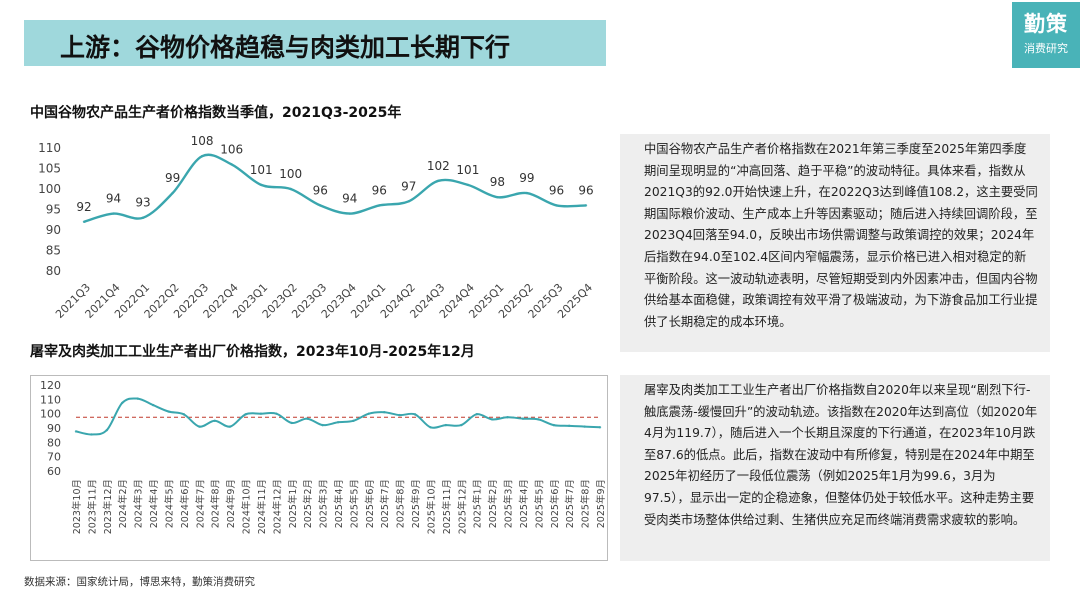 The width and height of the screenshot is (1080, 608). What do you see at coordinates (77, 506) in the screenshot?
I see `chart2-xtick-label: 2023年10月` at bounding box center [77, 506].